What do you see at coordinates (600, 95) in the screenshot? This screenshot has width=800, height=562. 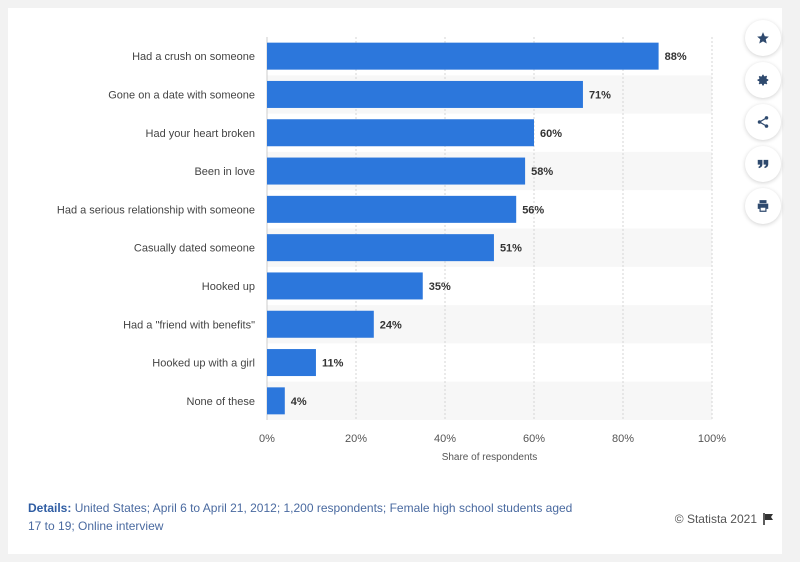 I see `value-label: 71%` at bounding box center [600, 95].